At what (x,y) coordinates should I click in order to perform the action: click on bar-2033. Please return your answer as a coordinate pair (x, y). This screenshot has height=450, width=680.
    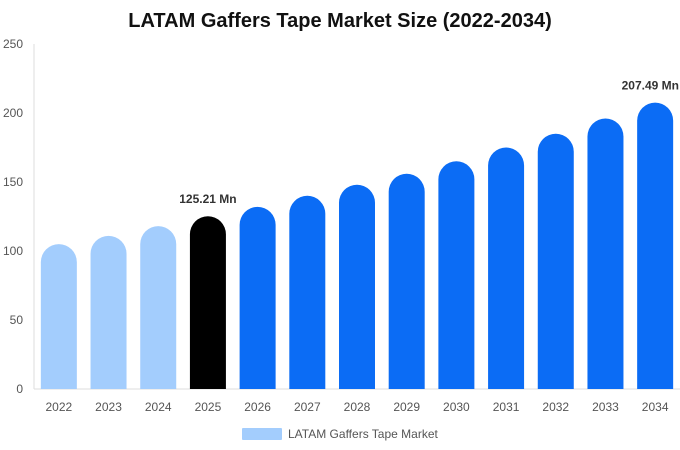
    Looking at the image, I should click on (605, 253).